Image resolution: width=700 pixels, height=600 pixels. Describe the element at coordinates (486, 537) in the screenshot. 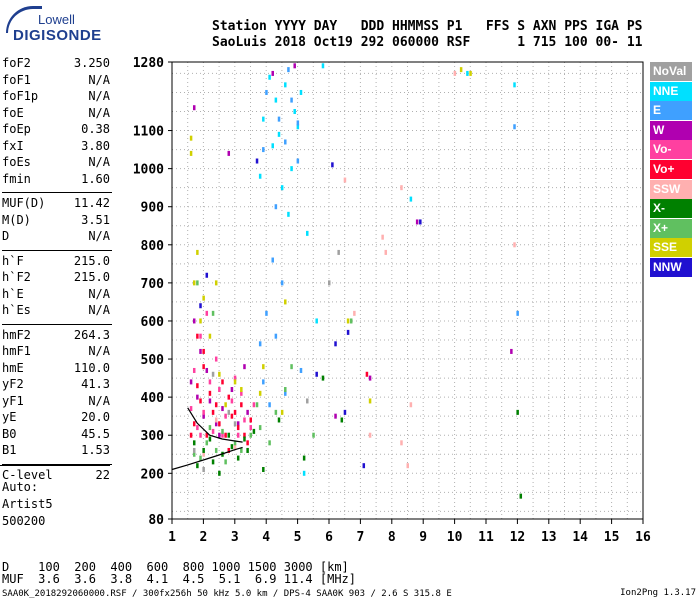

I see `x-tick-label: 11` at that location.